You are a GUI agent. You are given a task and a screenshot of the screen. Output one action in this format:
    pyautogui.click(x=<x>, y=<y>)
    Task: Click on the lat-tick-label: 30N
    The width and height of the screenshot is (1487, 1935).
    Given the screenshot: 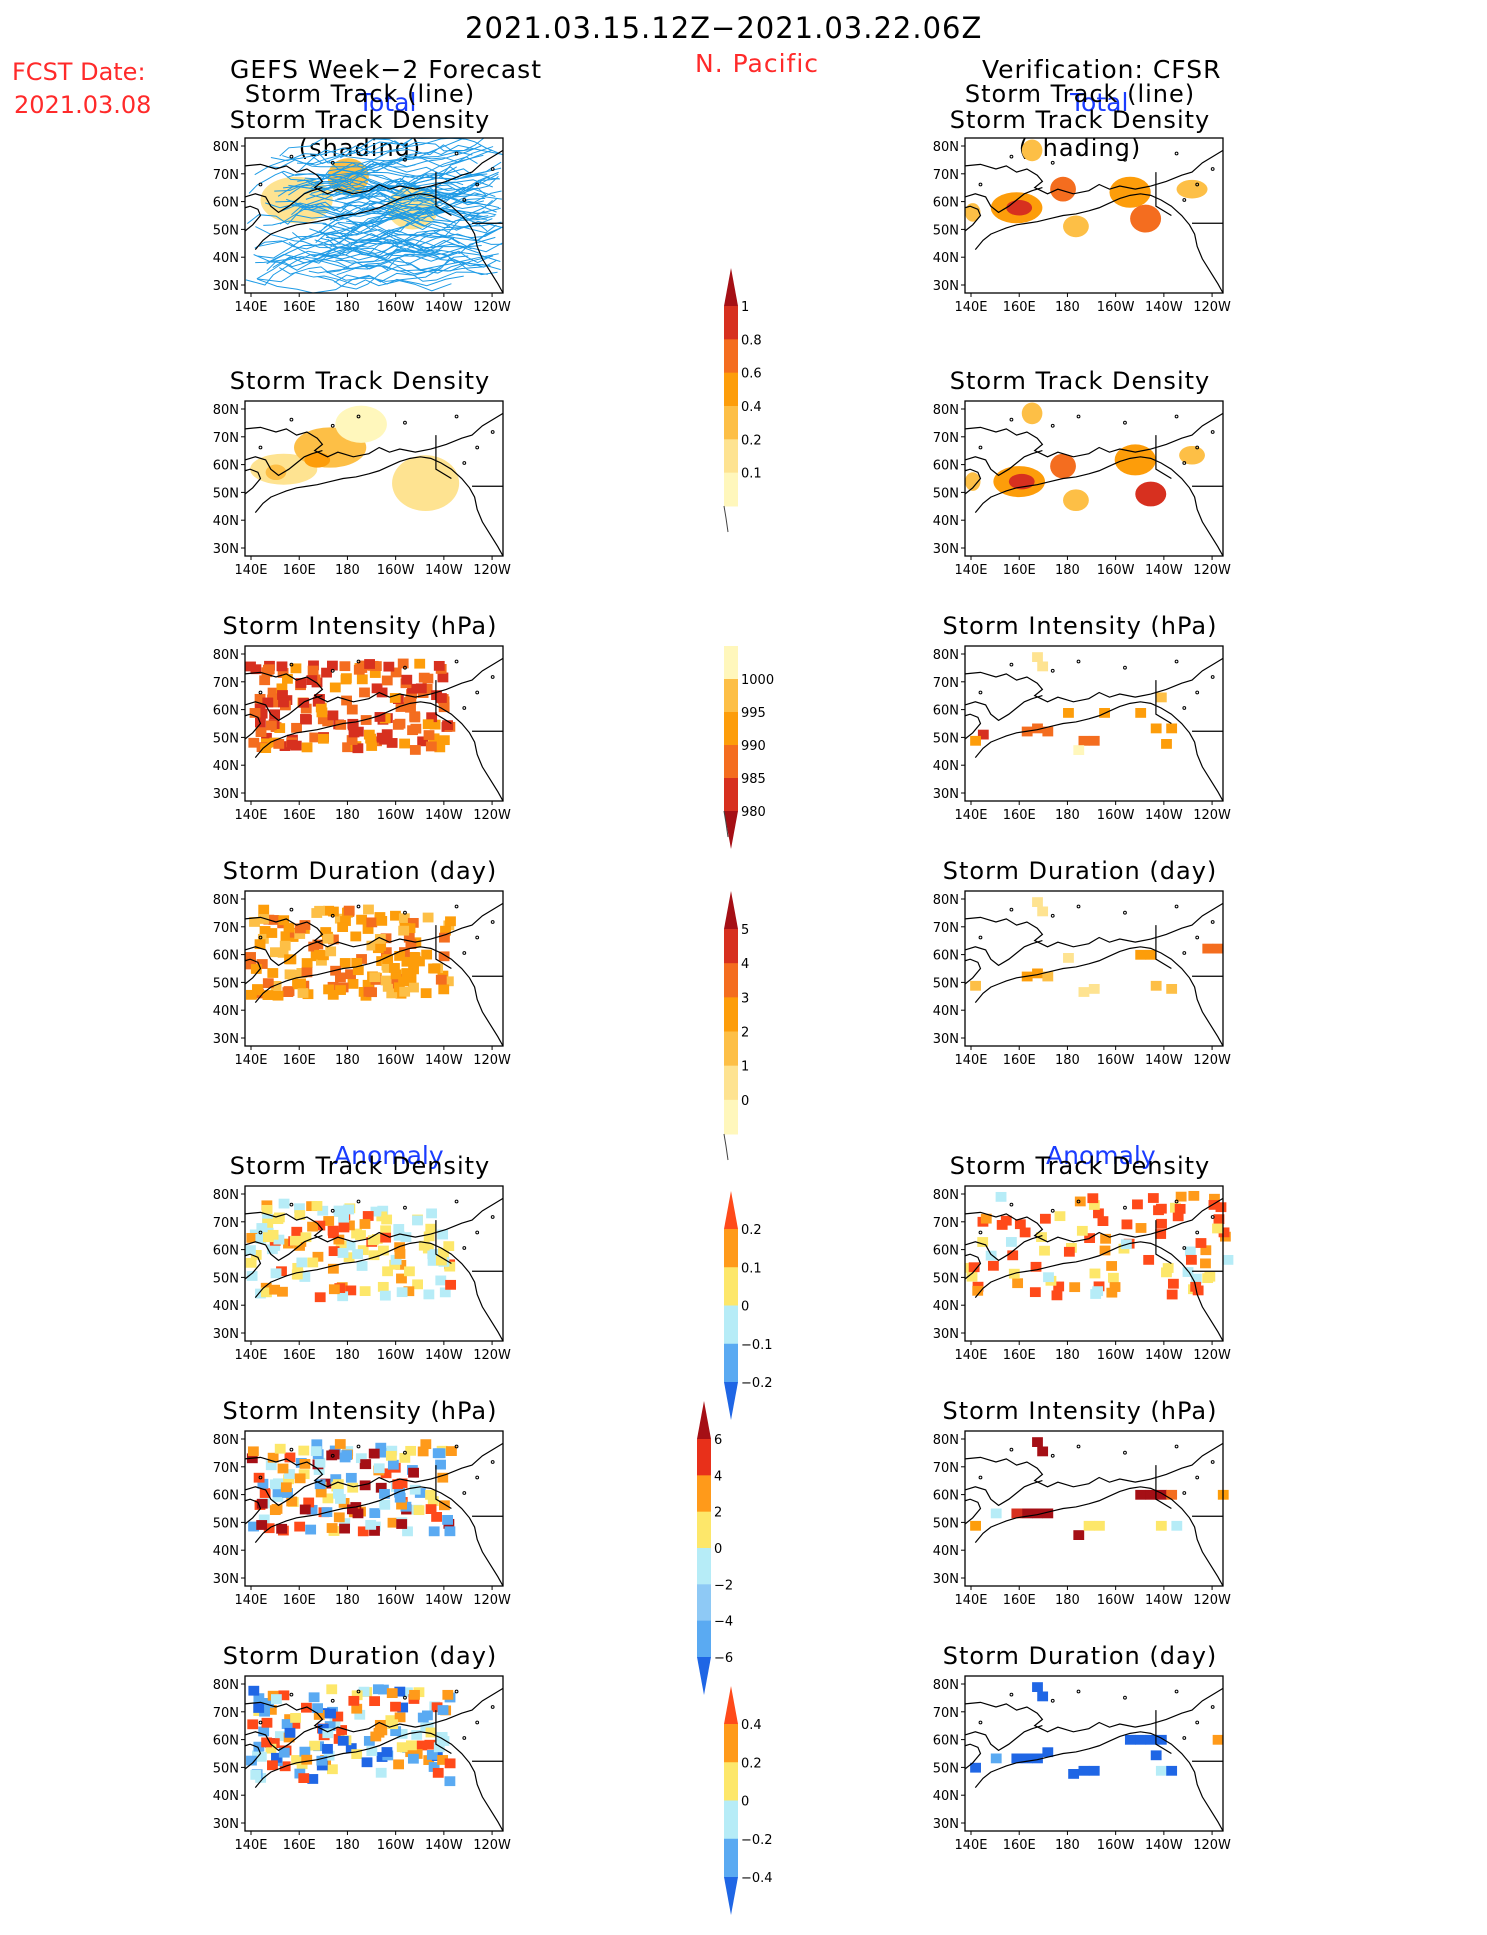 What is the action you would take?
    pyautogui.click(x=946, y=549)
    